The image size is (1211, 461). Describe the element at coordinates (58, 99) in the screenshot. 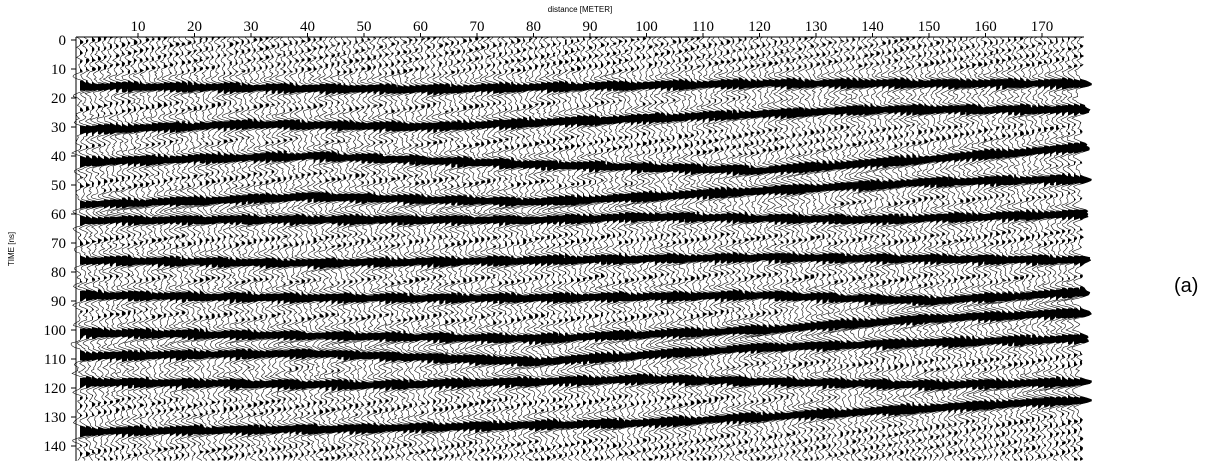

I see `y-tick-label: 20` at that location.